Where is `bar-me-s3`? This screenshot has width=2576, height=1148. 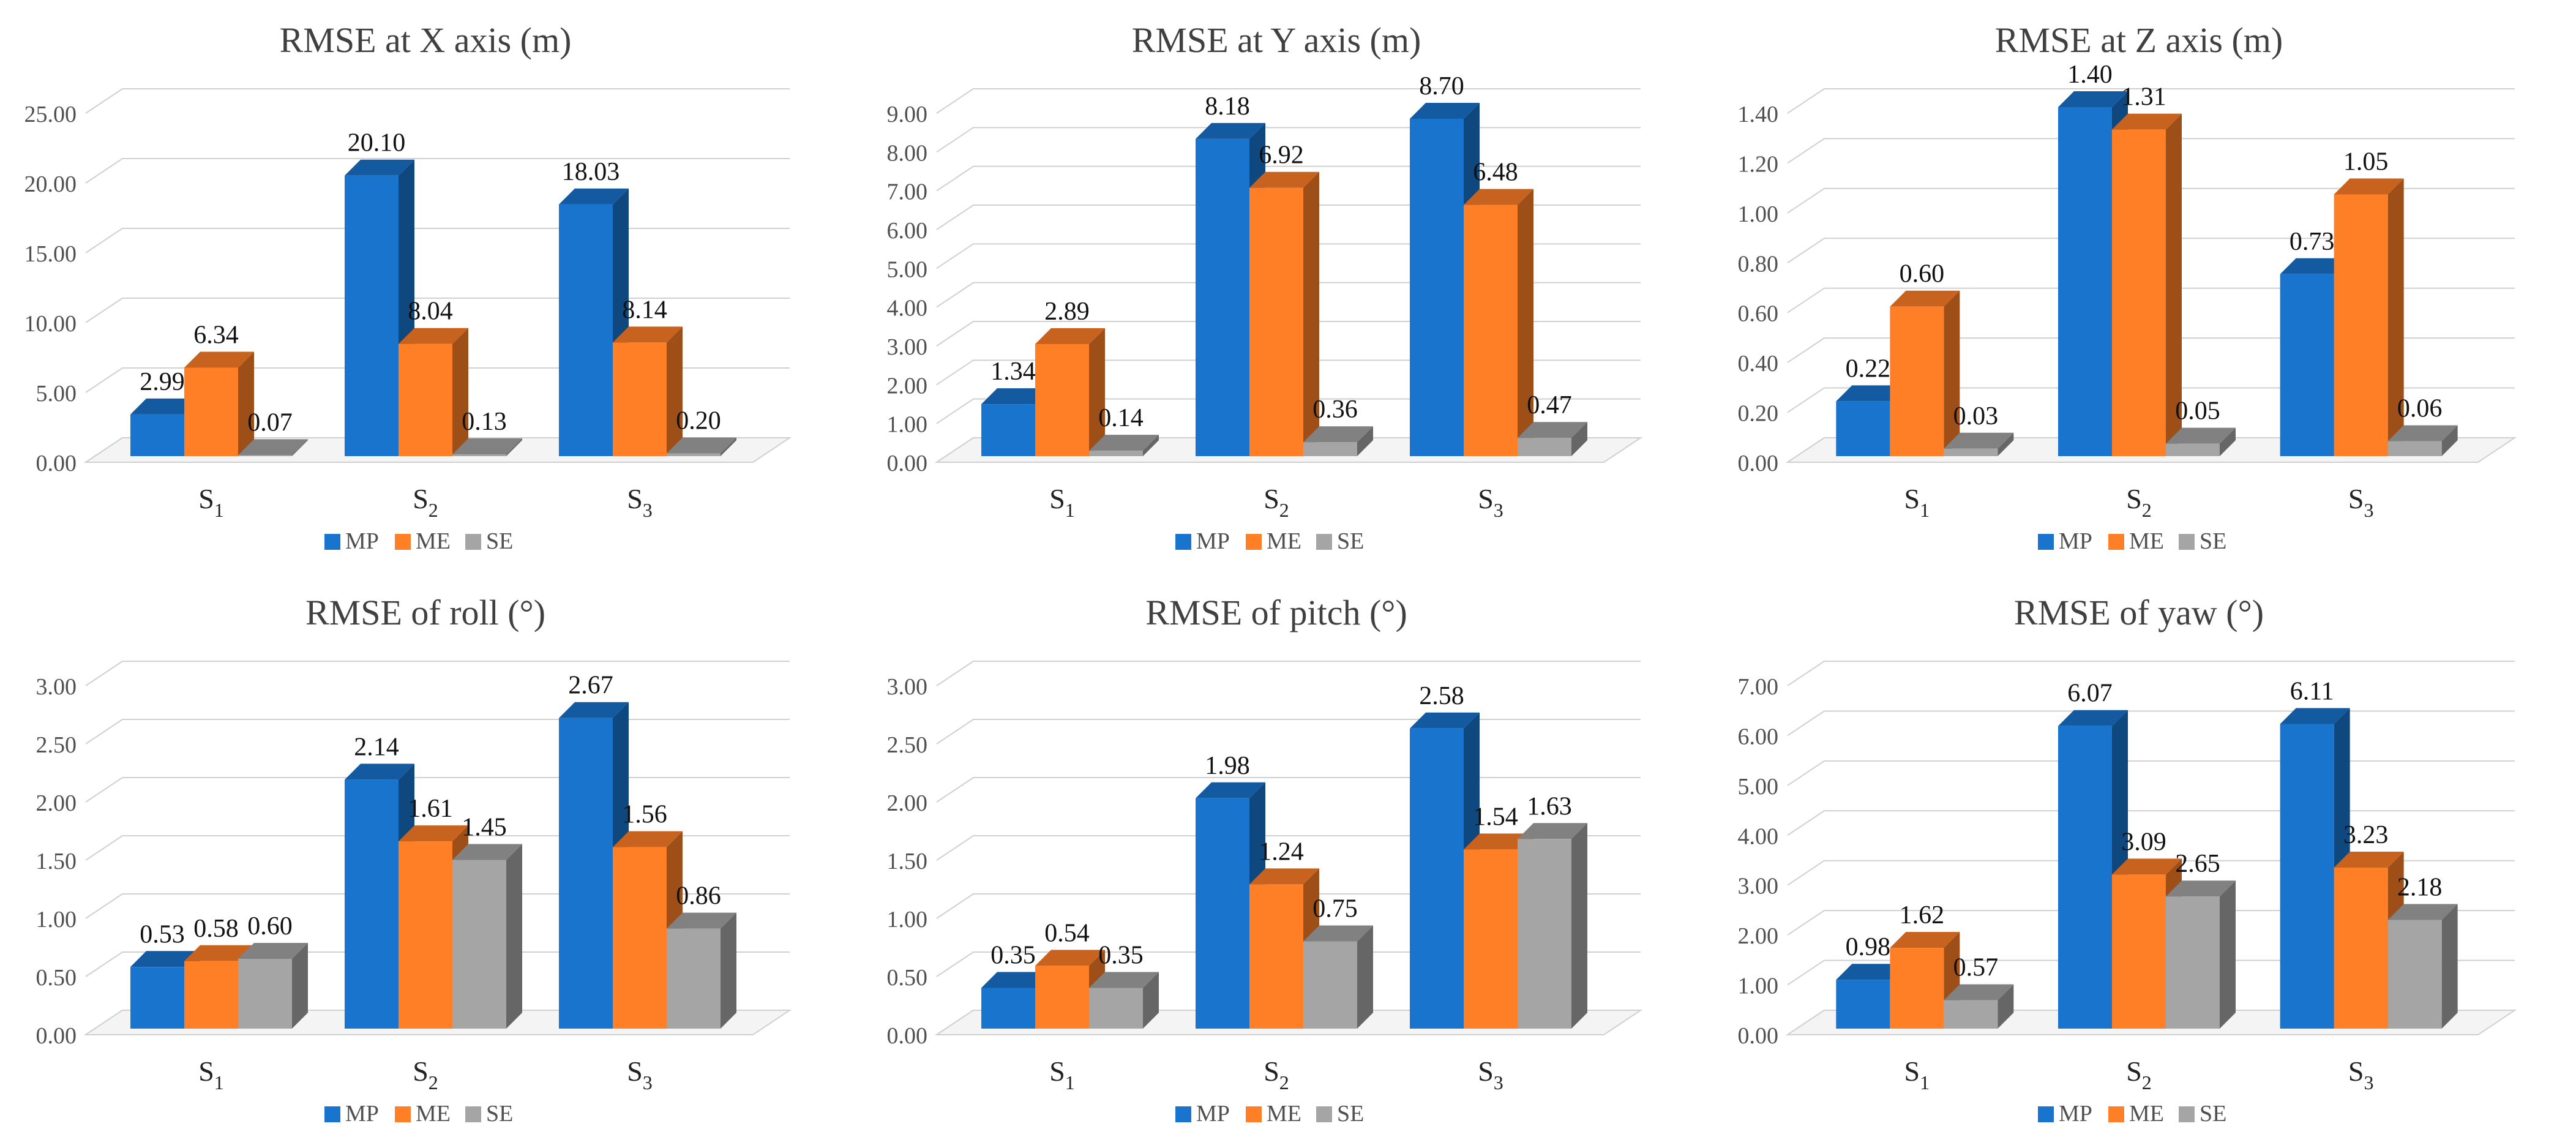 bar-me-s3 is located at coordinates (640, 399).